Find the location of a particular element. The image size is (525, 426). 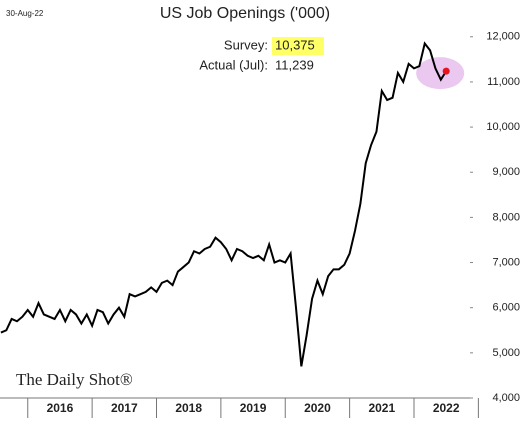

highlight-box is located at coordinates (298, 46).